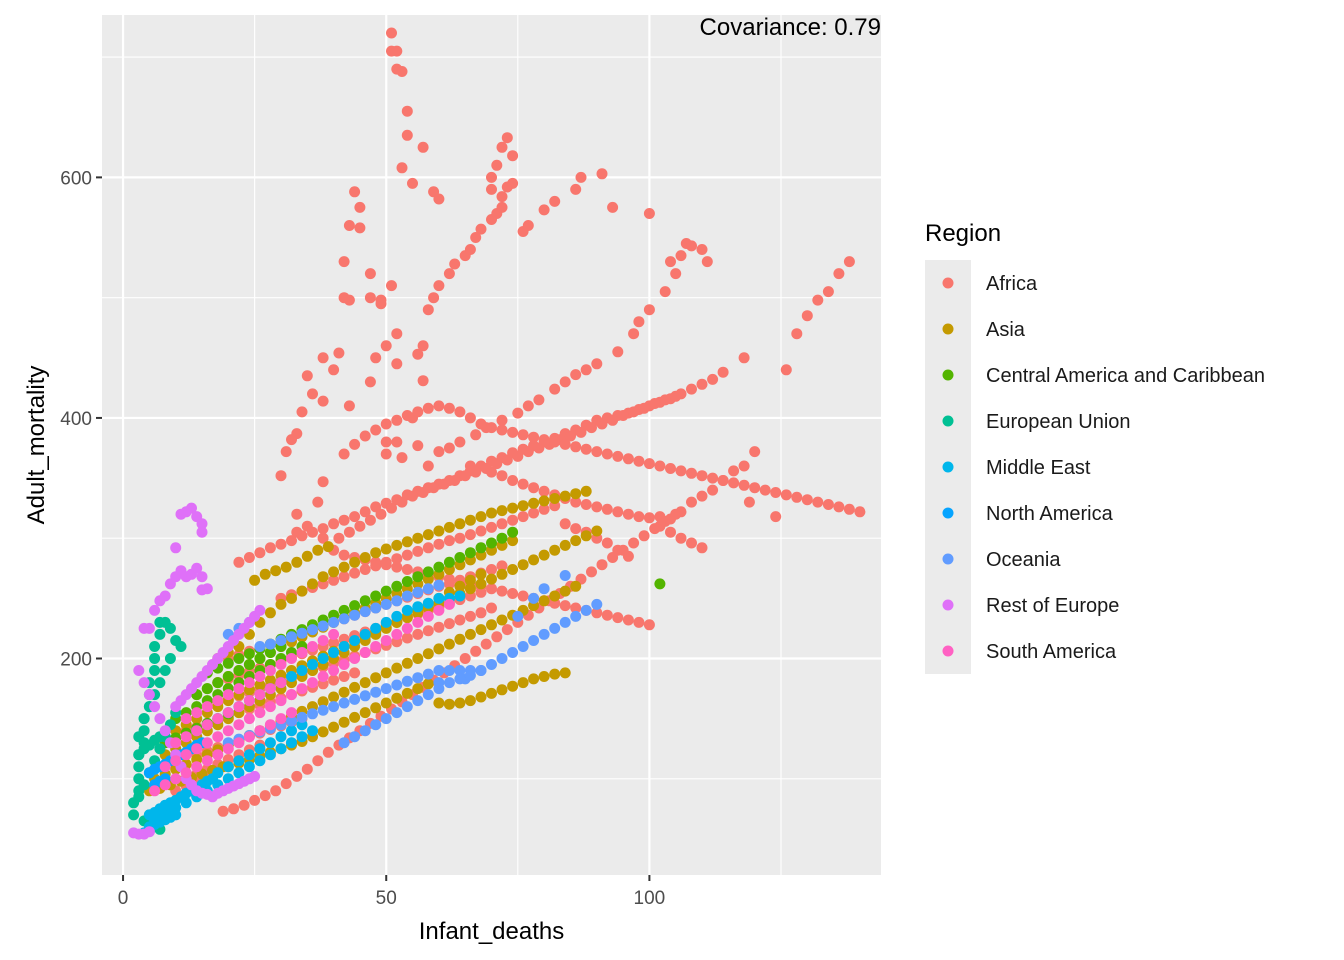 The image size is (1344, 960). I want to click on y-axis-title: Adult_mortality, so click(36, 445).